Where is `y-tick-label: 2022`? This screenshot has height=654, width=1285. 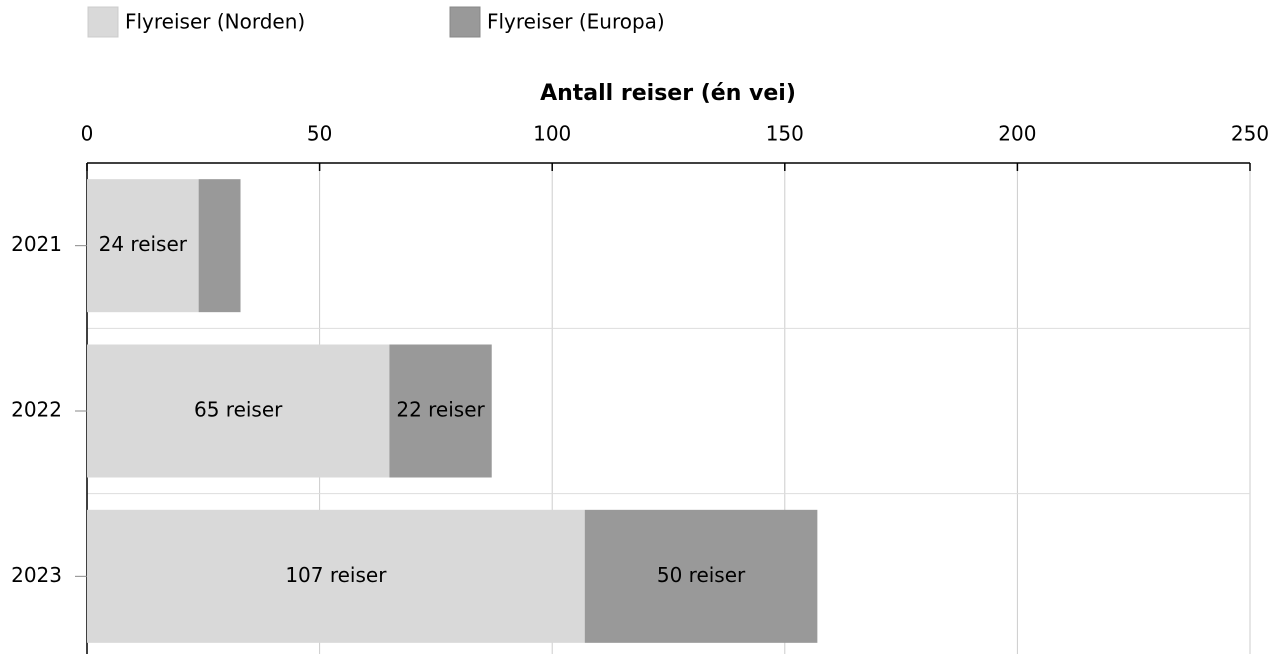 y-tick-label: 2022 is located at coordinates (36, 410).